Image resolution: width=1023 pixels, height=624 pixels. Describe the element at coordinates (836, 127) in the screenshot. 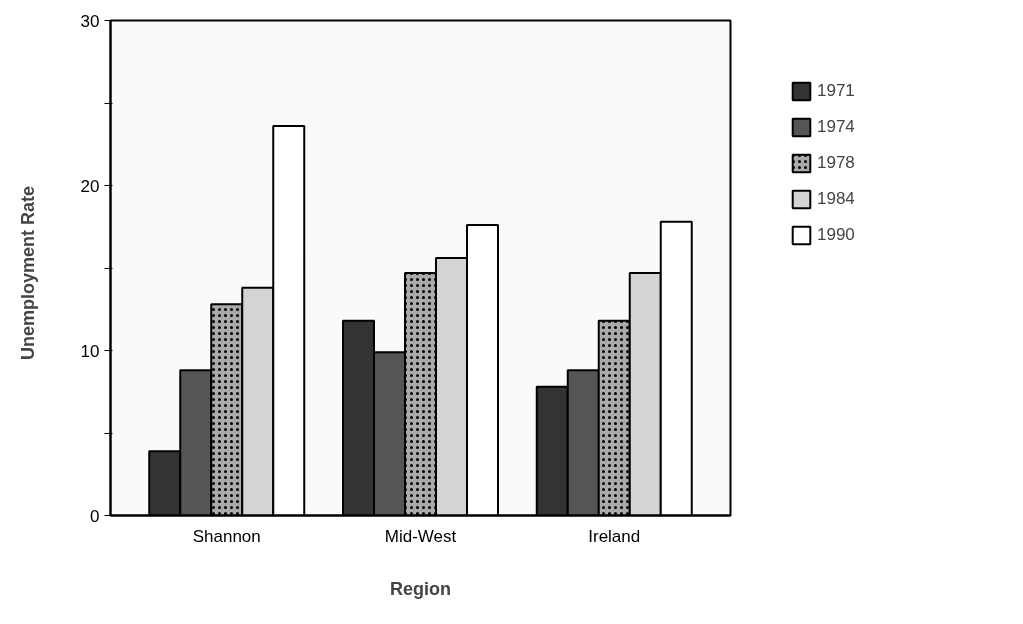

I see `legend-label: 1974` at that location.